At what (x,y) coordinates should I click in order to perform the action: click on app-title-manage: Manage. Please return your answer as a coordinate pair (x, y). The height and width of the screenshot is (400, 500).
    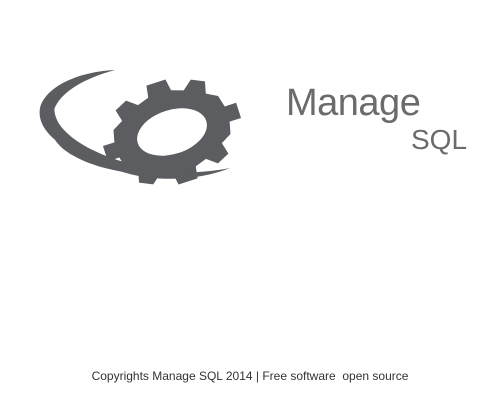
    Looking at the image, I should click on (353, 103).